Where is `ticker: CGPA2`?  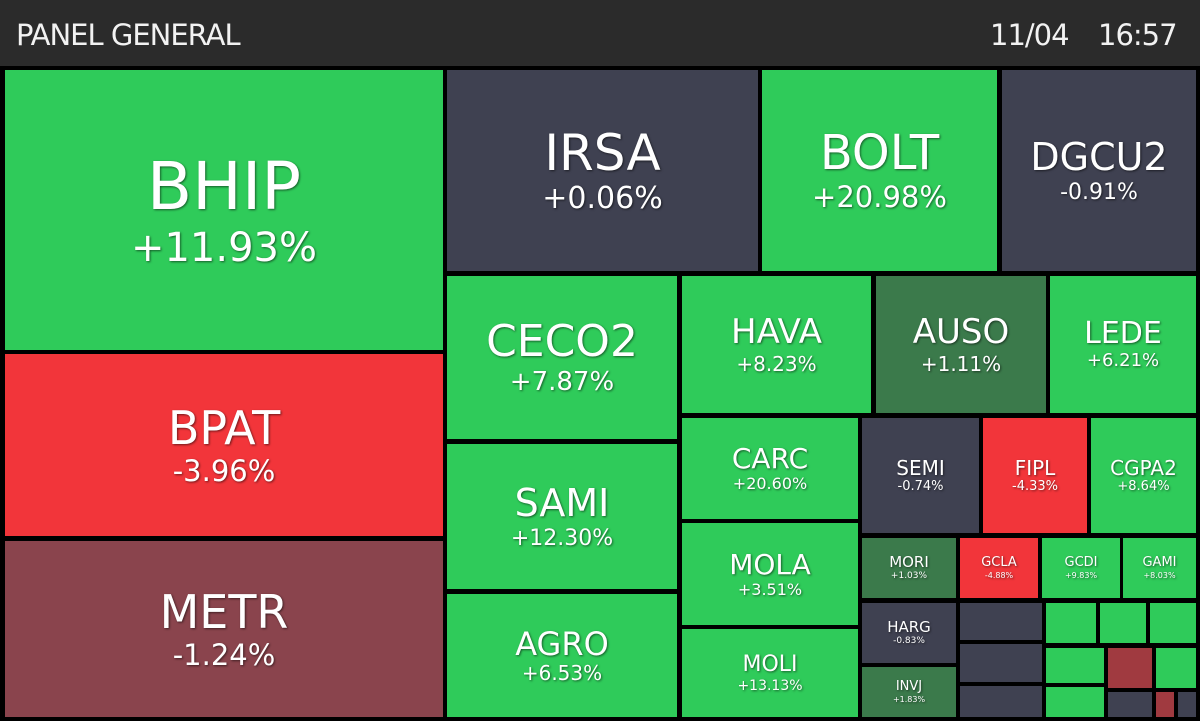
ticker: CGPA2 is located at coordinates (1143, 467).